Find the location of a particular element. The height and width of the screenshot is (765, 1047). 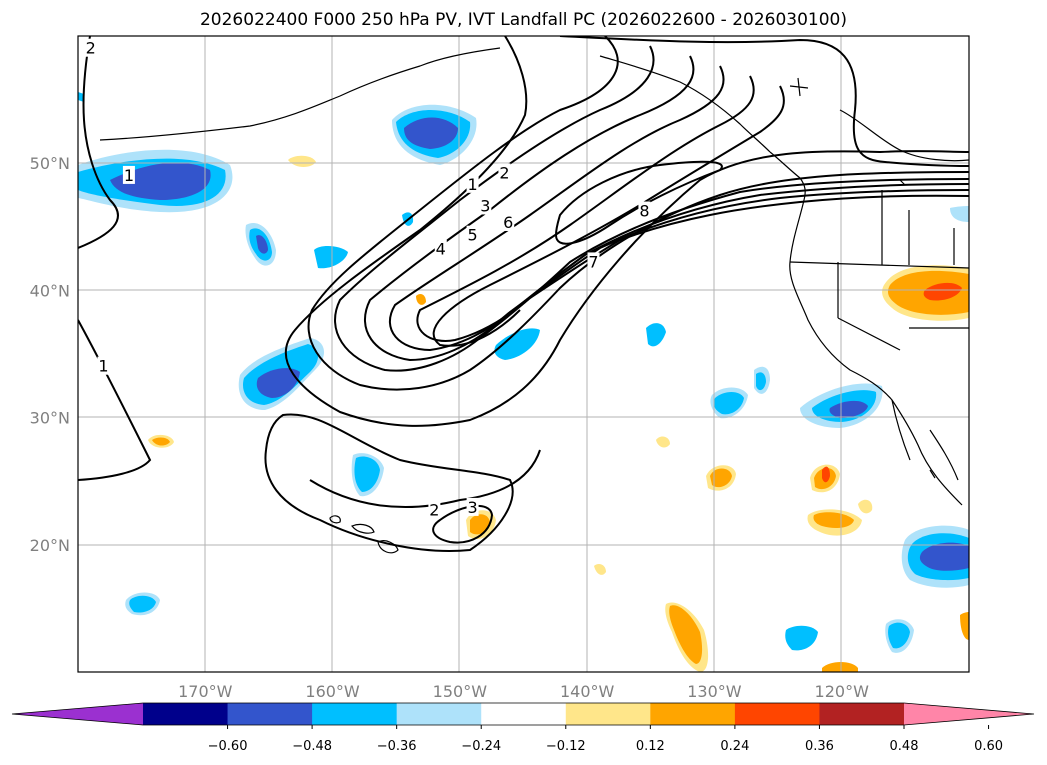

colorbar-tick-label: −0.48 is located at coordinates (312, 746).